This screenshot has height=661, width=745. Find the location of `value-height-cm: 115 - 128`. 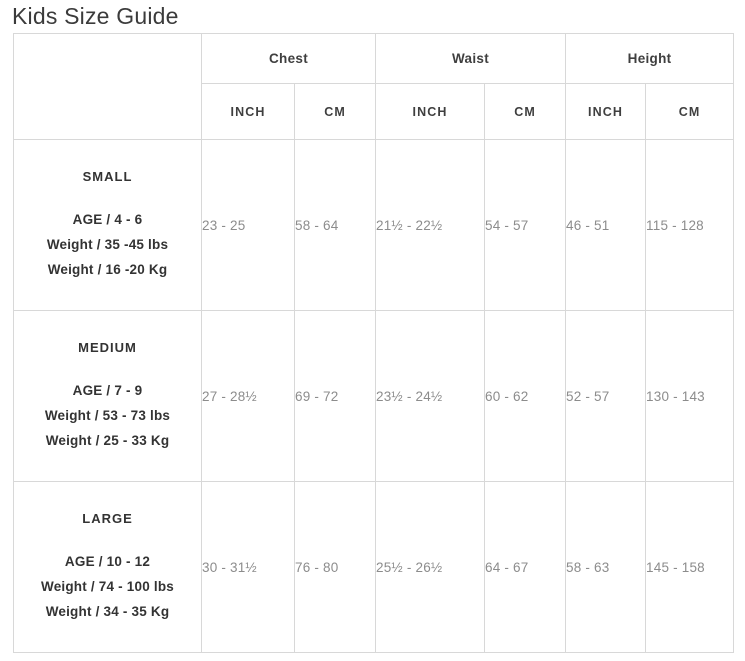

value-height-cm: 115 - 128 is located at coordinates (690, 225).